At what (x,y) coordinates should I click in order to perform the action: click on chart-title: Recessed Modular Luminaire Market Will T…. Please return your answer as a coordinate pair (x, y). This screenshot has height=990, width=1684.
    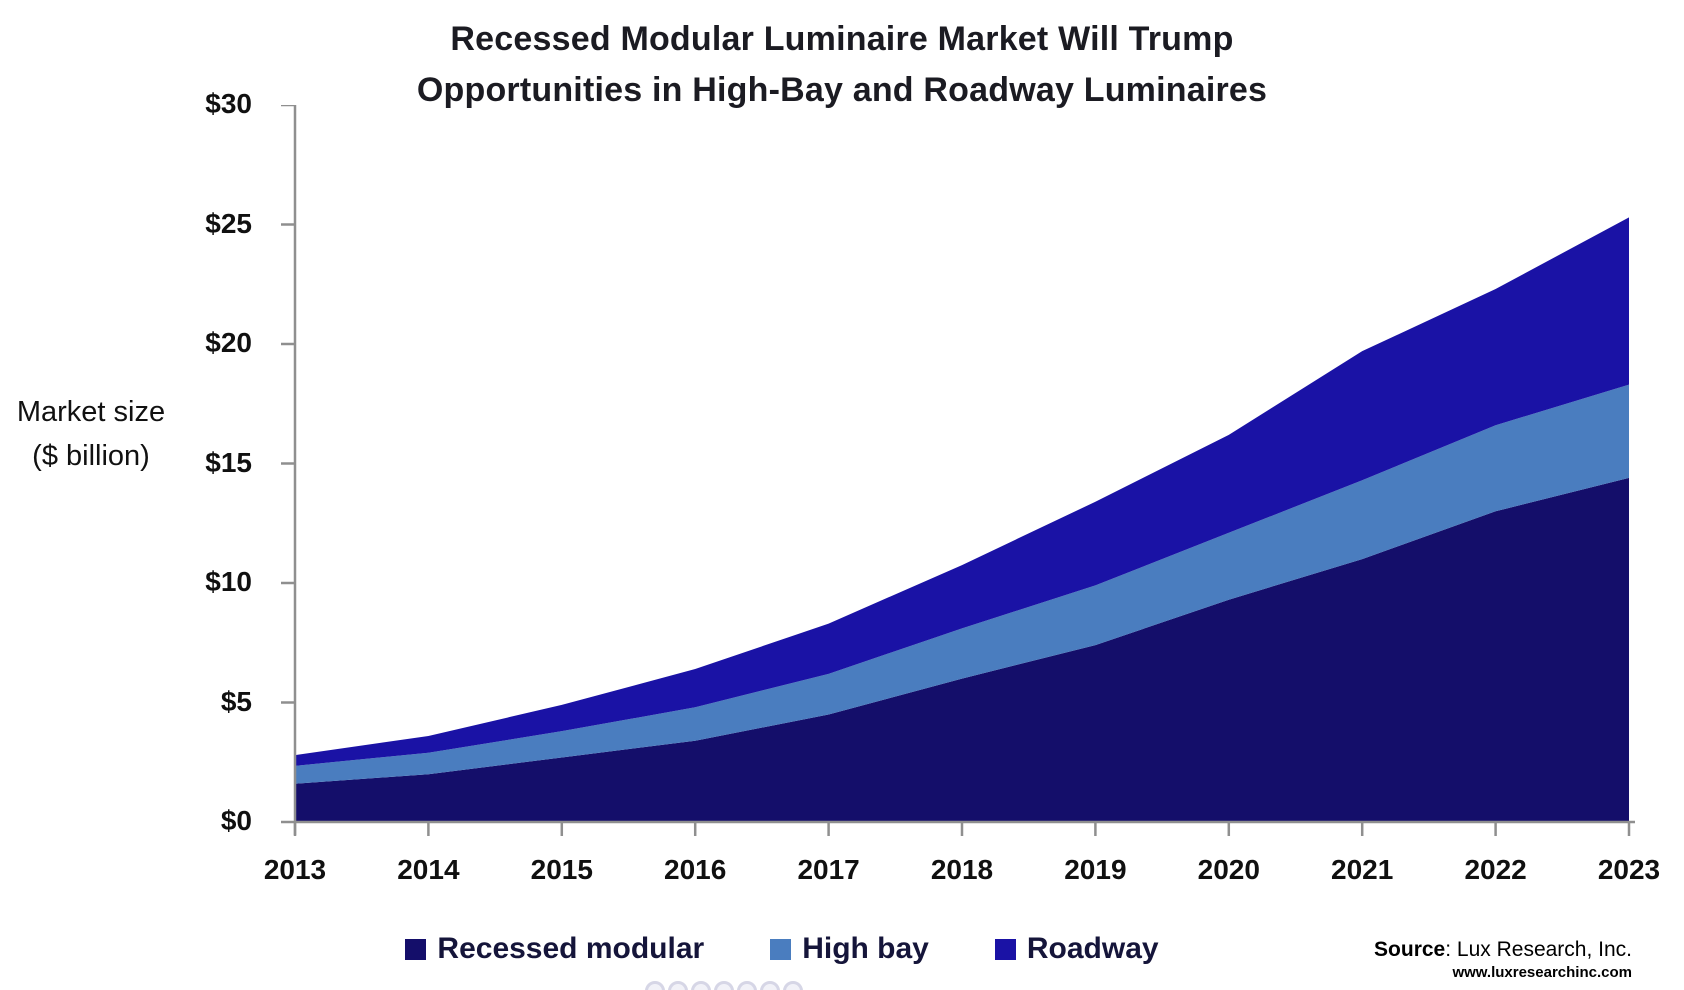
    Looking at the image, I should click on (842, 65).